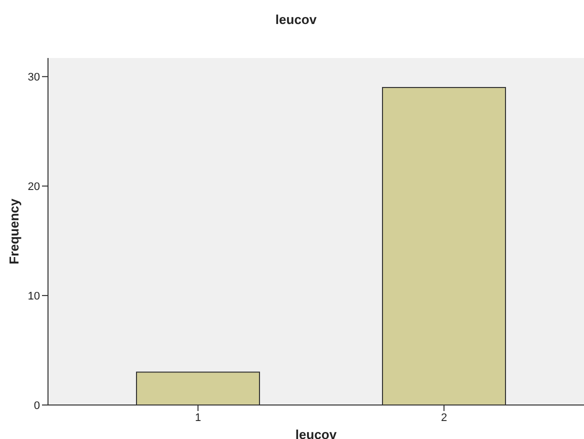 This screenshot has height=439, width=584. Describe the element at coordinates (34, 186) in the screenshot. I see `y-tick-label: 20` at that location.